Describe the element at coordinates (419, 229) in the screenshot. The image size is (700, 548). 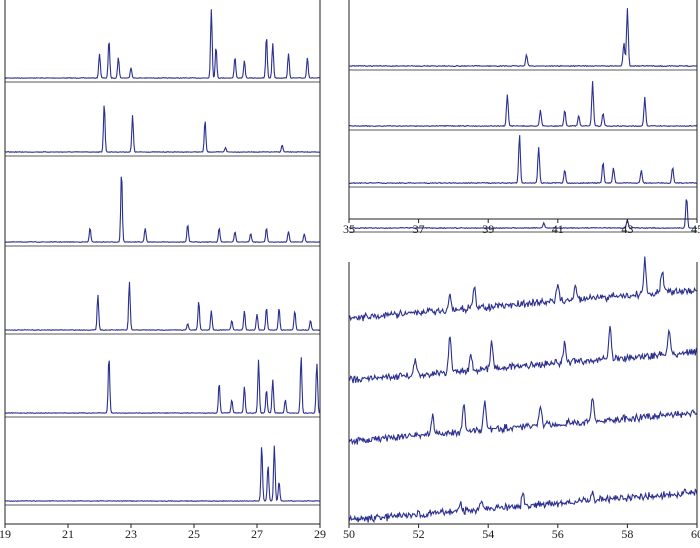
I see `x-tick-label: 37` at that location.